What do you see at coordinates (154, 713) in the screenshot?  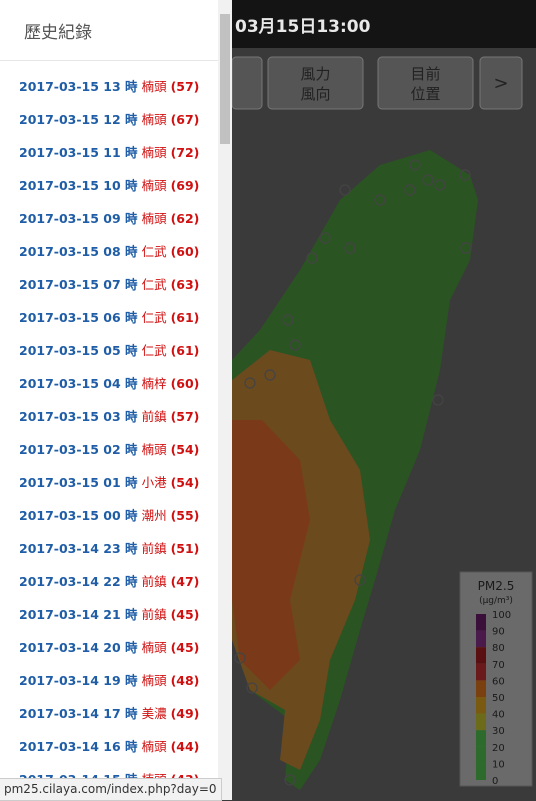 I see `entry-station: 美濃` at bounding box center [154, 713].